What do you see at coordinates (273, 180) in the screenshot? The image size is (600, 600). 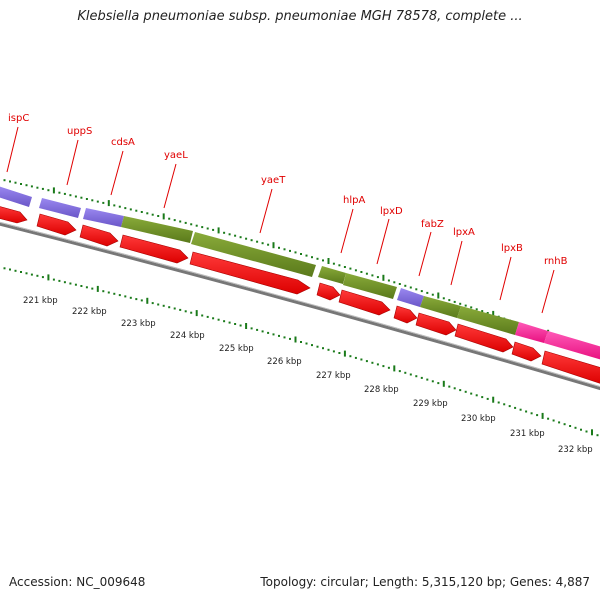 I see `gene-label: yaeT` at bounding box center [273, 180].